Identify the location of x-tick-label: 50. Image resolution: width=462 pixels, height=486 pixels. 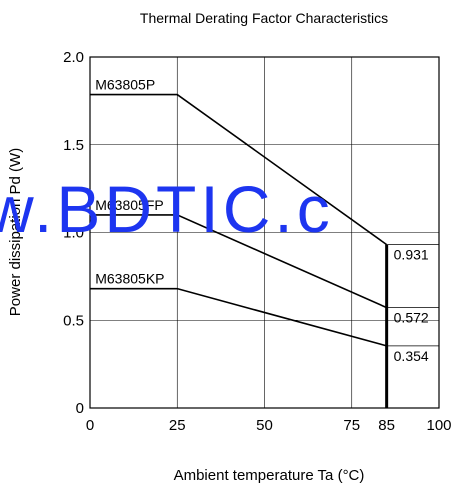
(264, 425).